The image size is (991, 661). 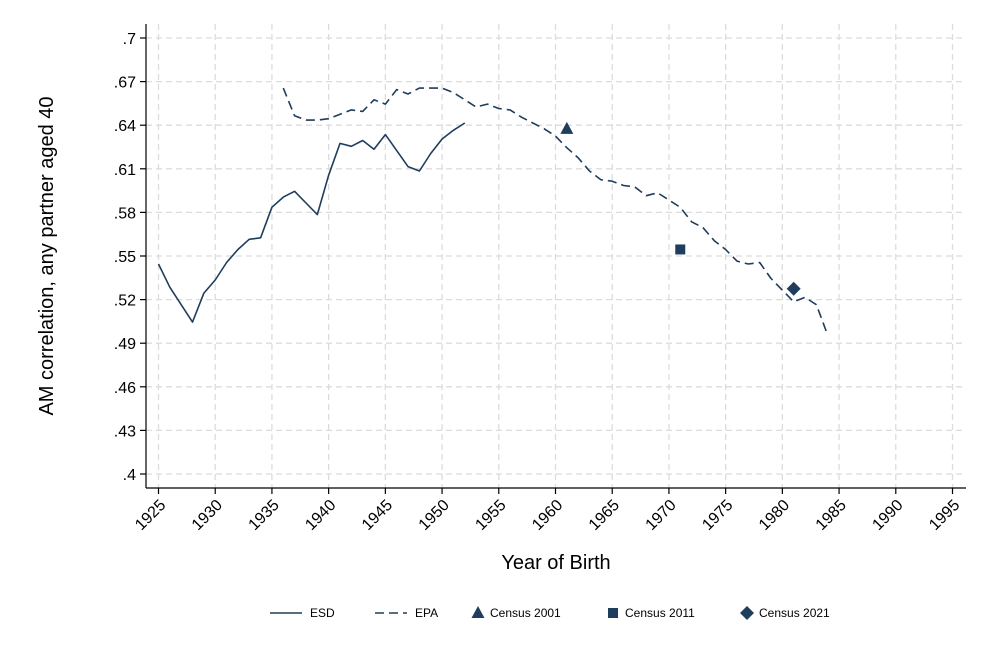 I want to click on legend-key-census-2001, so click(x=478, y=612).